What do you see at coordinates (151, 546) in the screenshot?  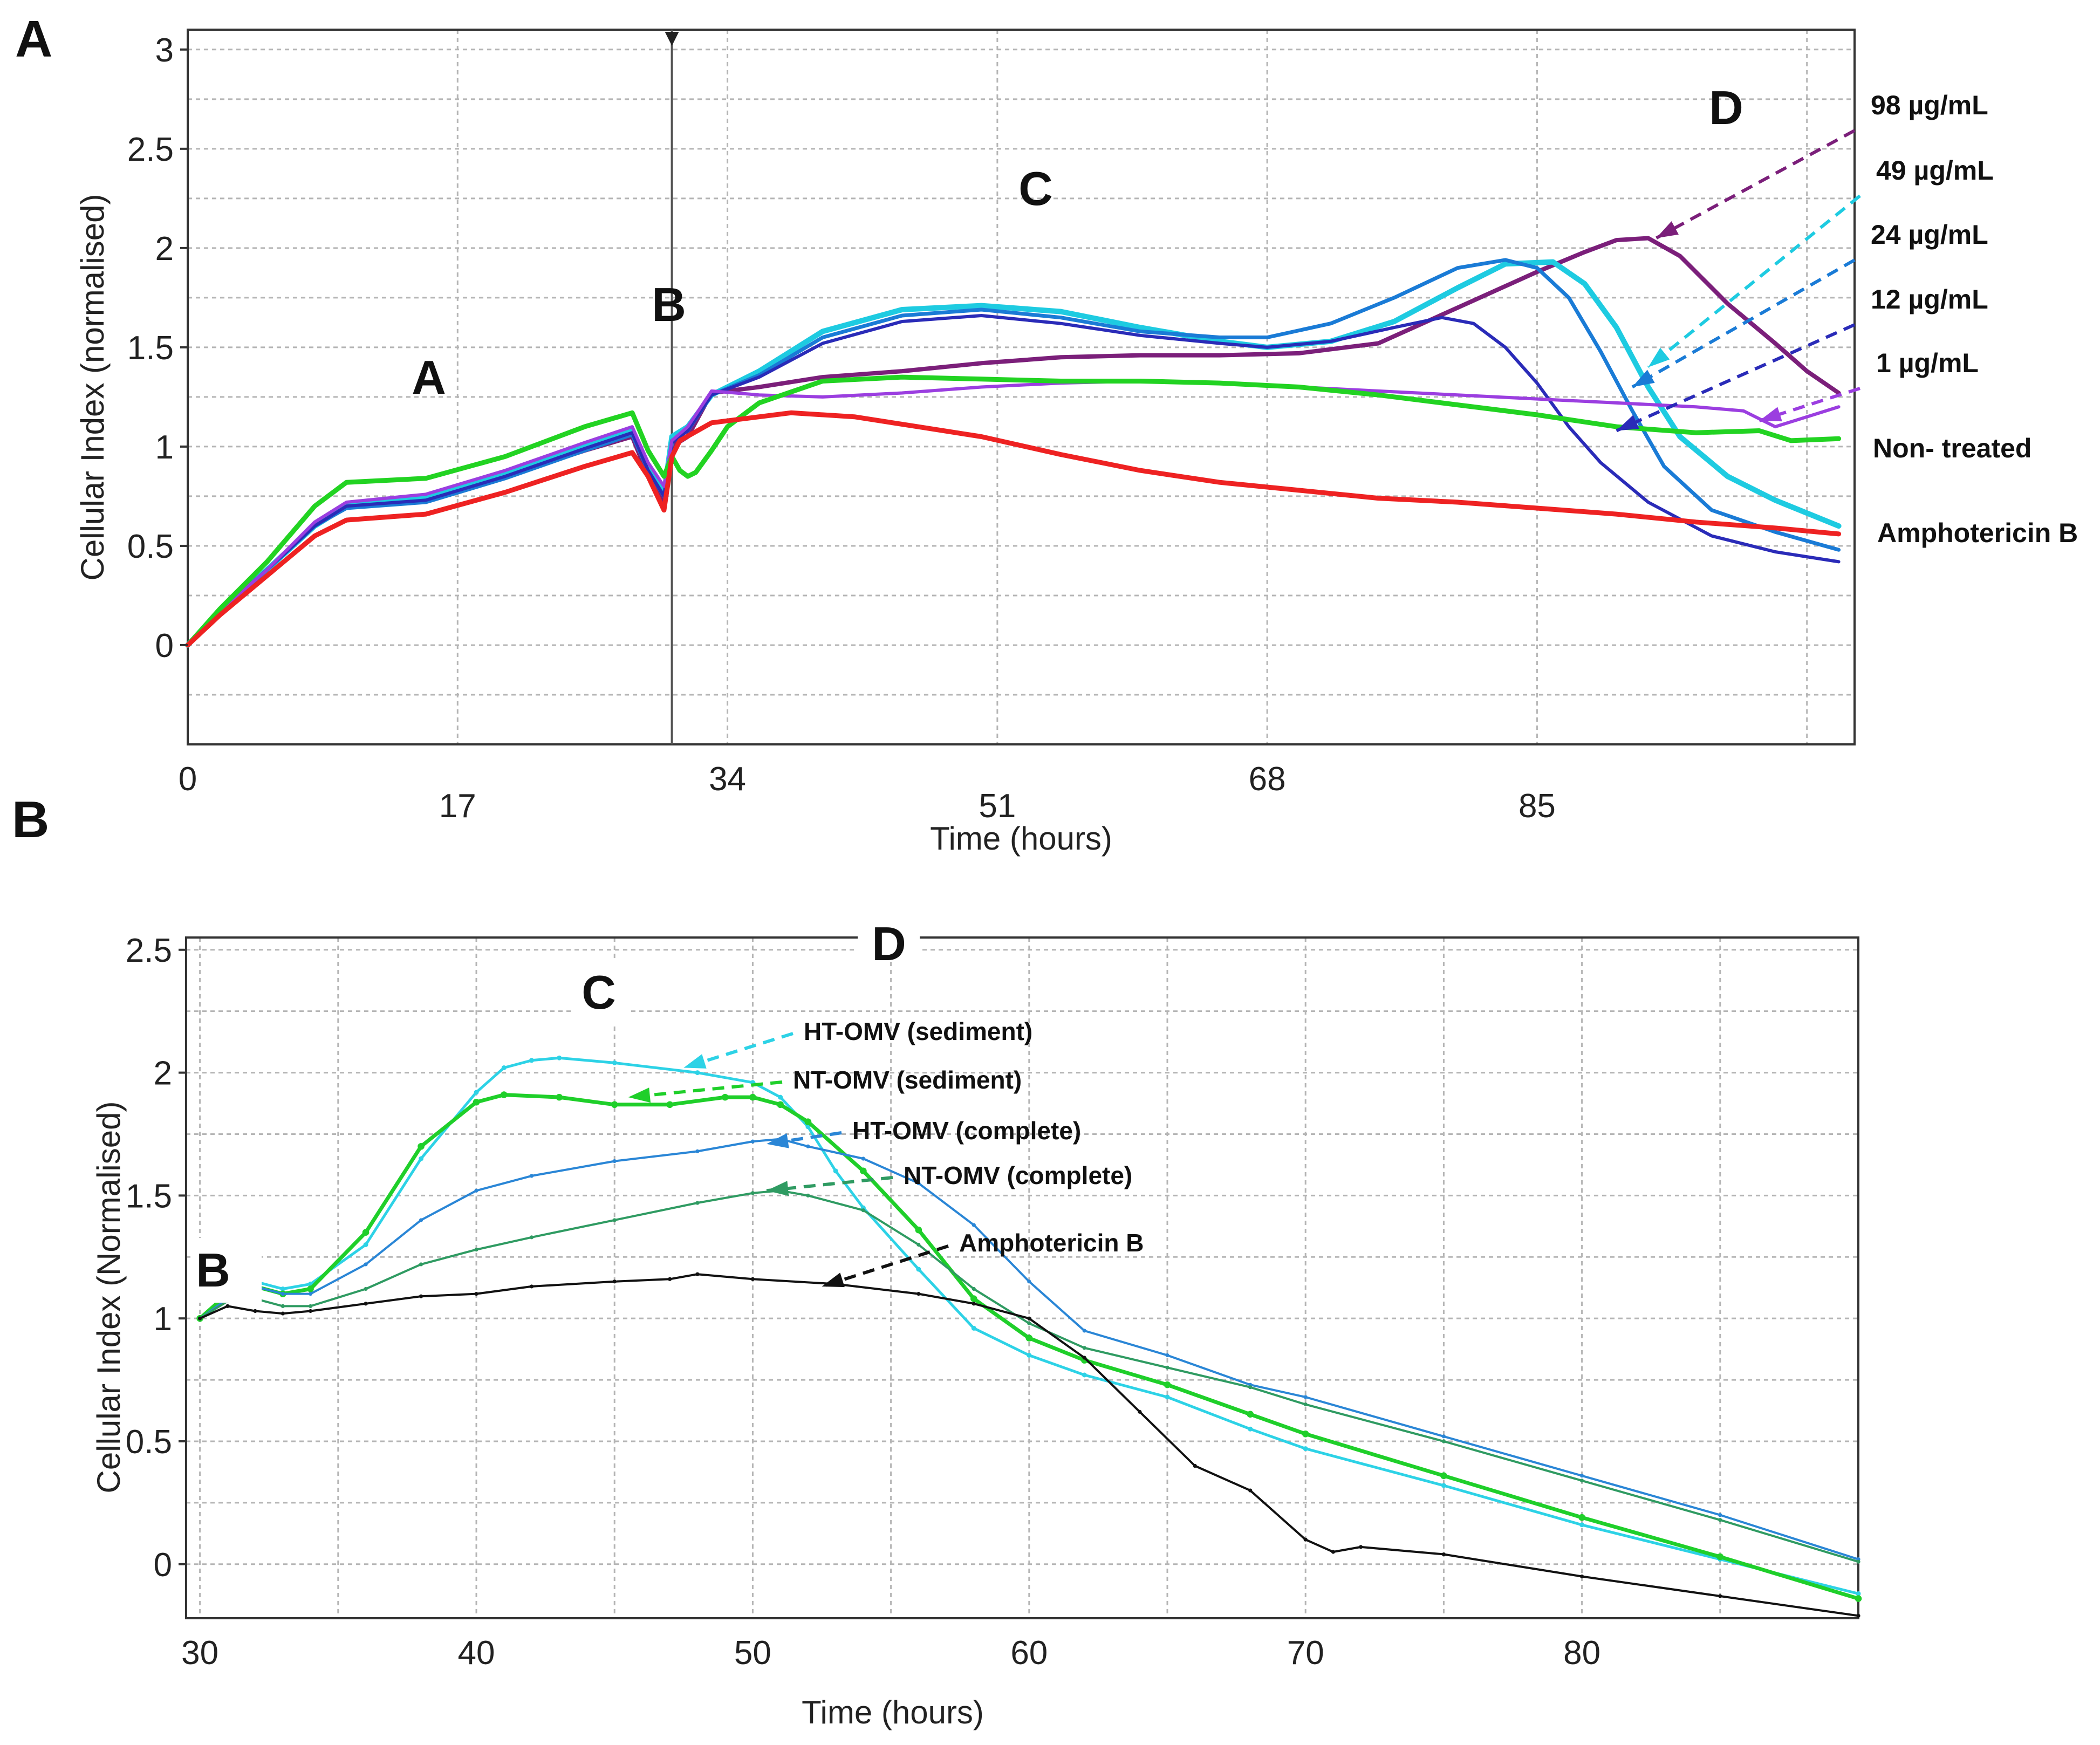 I see `y-tick-label-a: 0.5` at bounding box center [151, 546].